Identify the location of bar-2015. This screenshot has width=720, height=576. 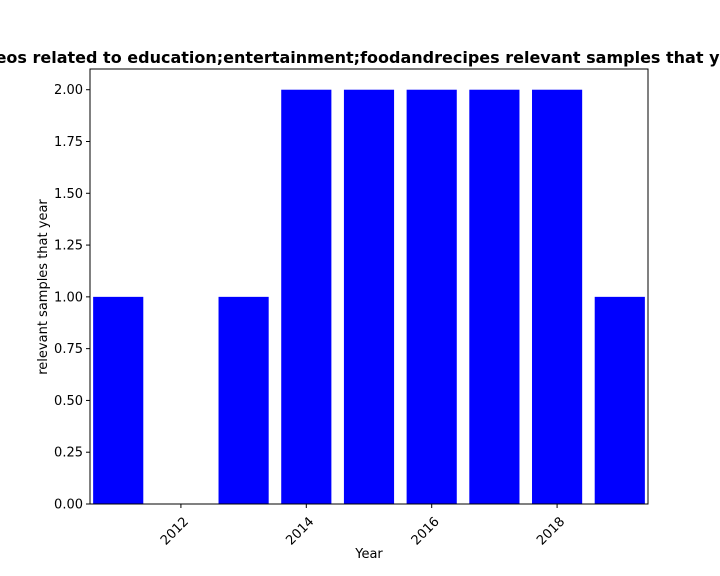
(369, 296).